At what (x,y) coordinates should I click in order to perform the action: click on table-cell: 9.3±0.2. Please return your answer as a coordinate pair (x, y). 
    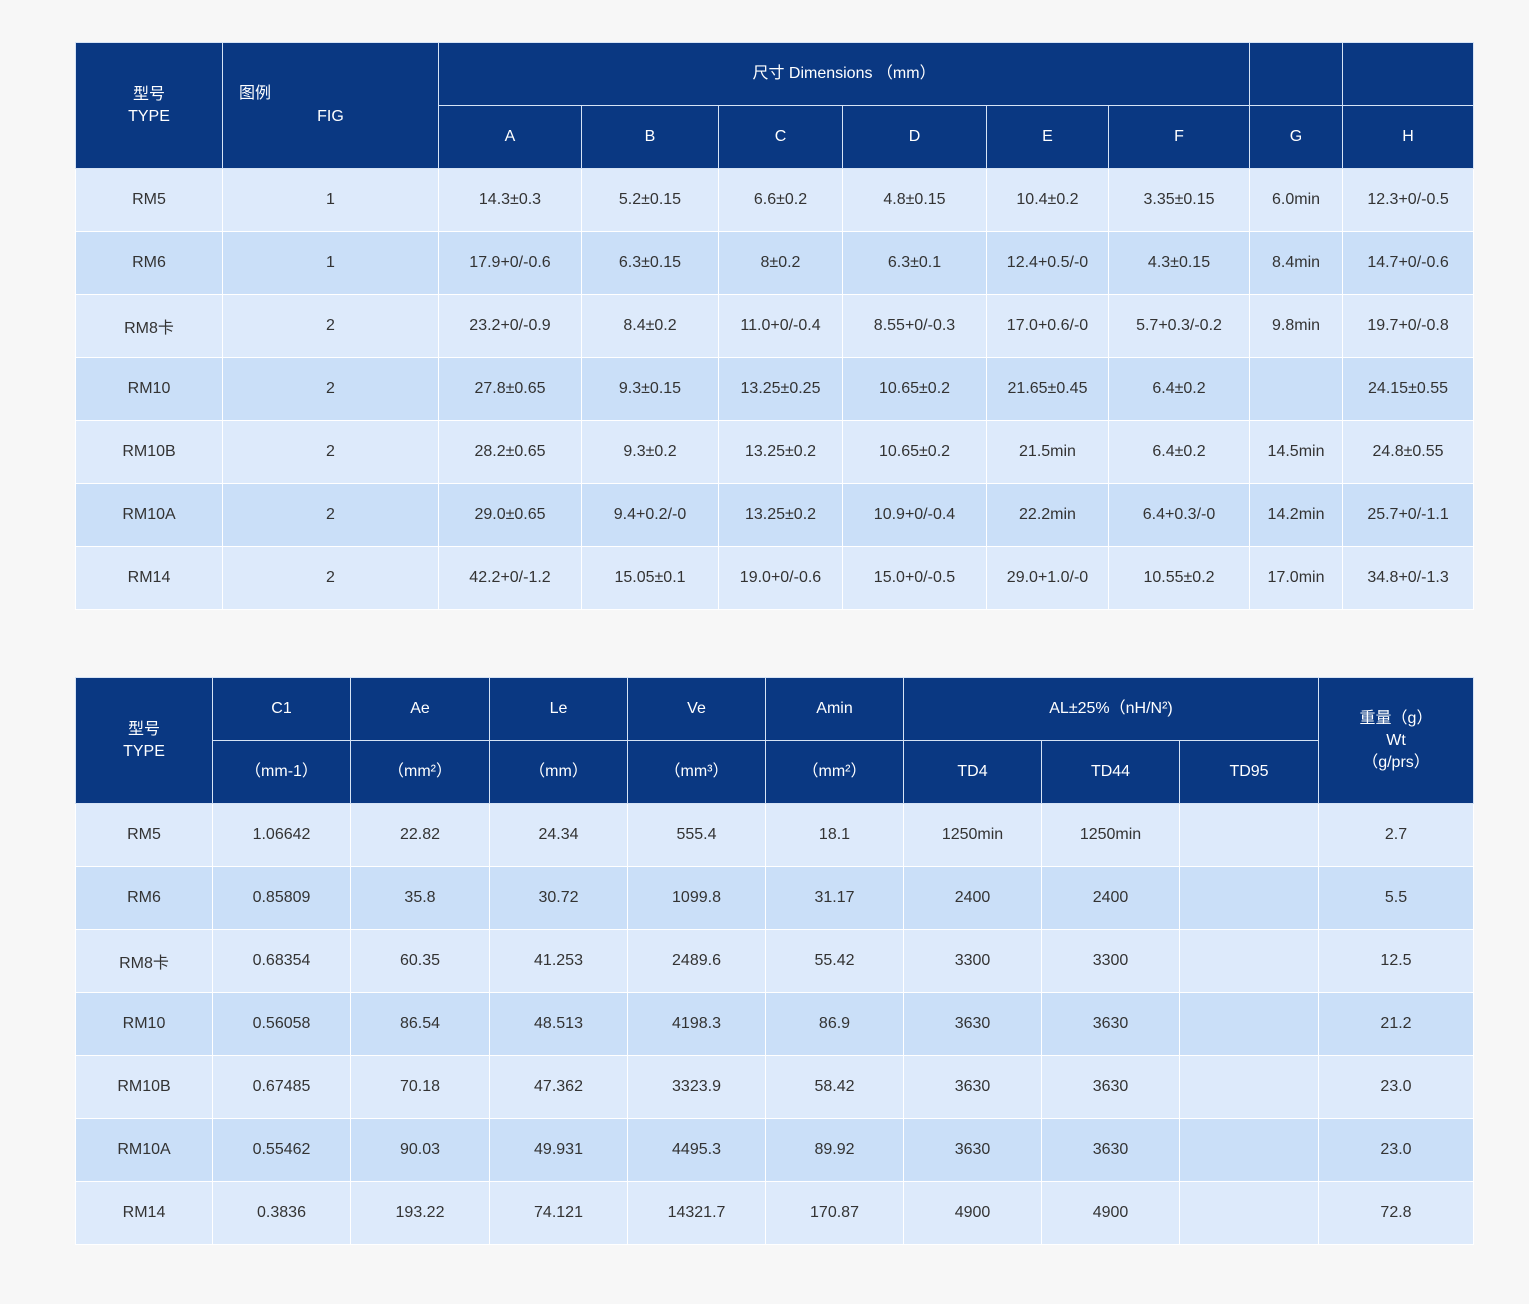
    Looking at the image, I should click on (650, 452).